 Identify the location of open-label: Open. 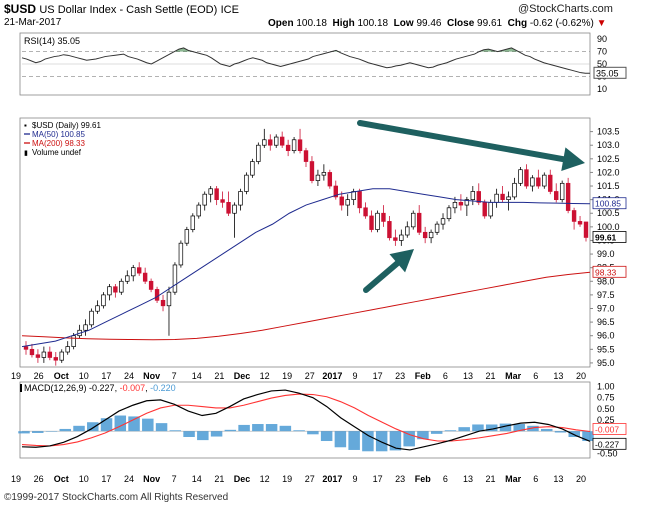
(281, 23).